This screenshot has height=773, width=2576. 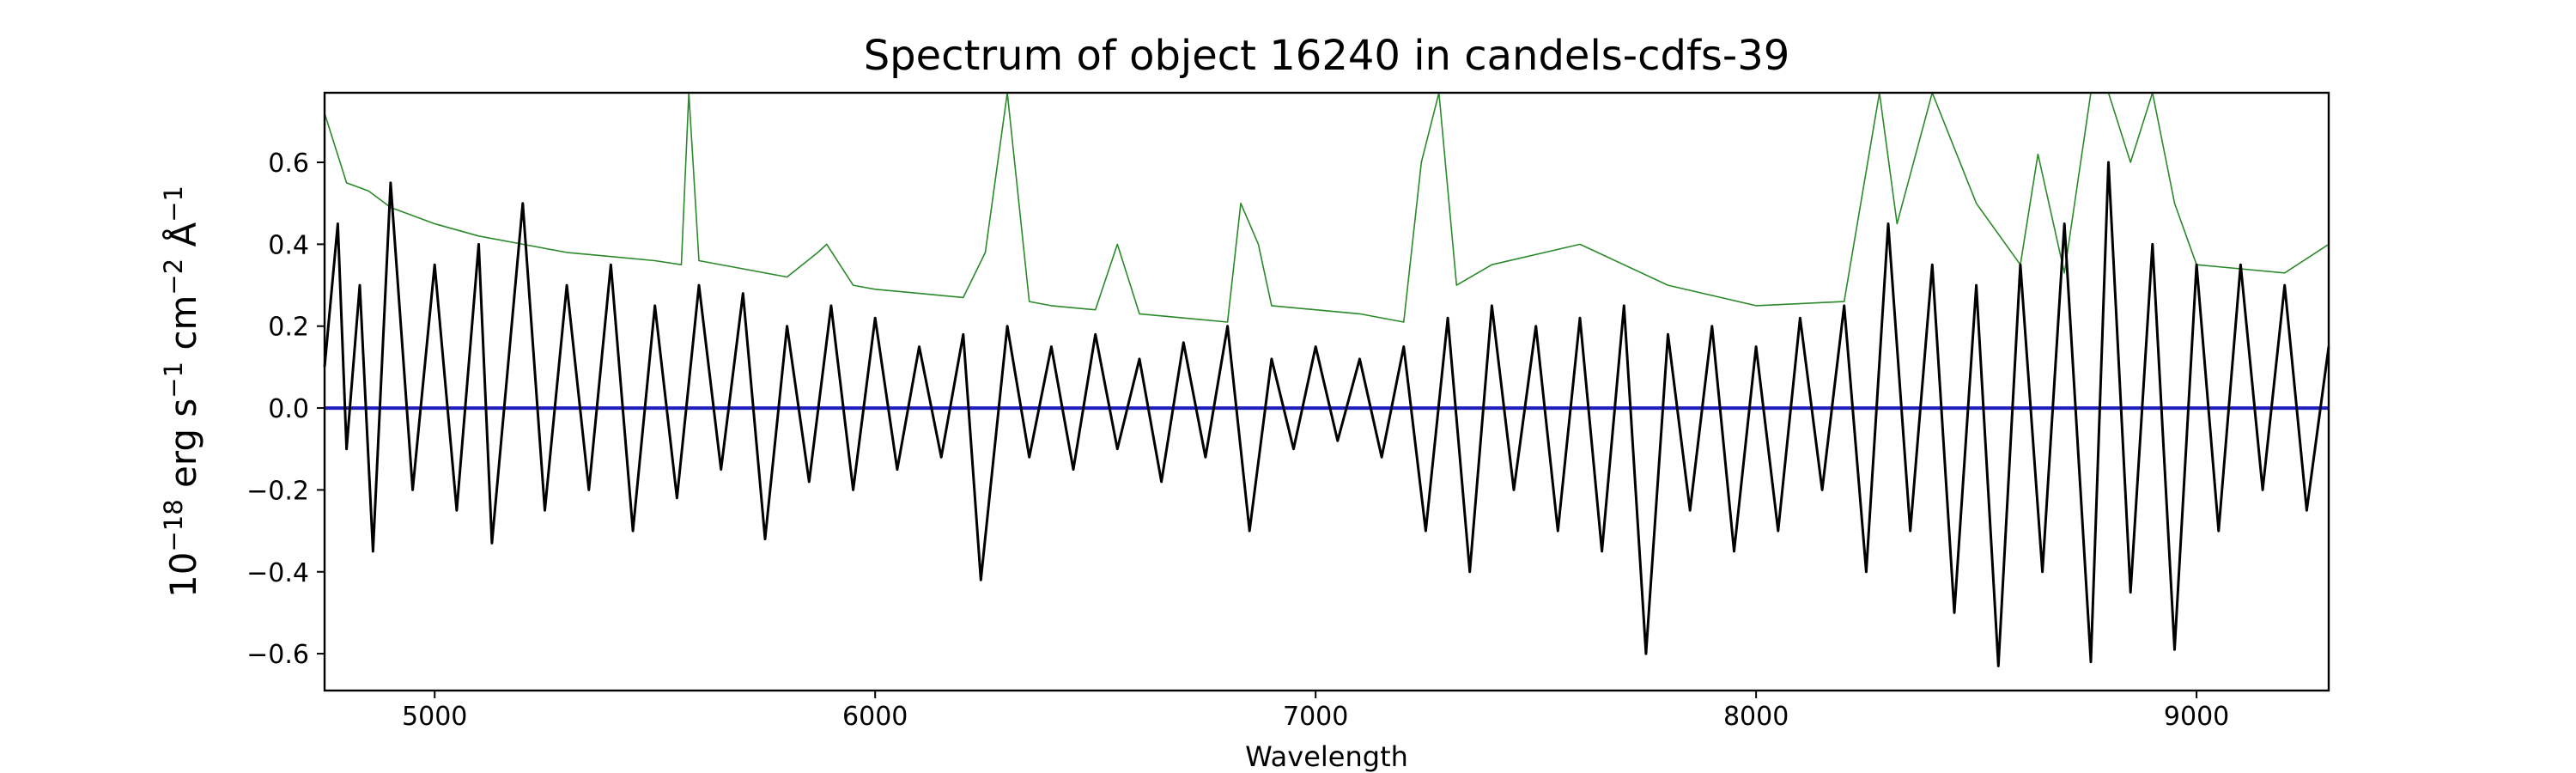 What do you see at coordinates (875, 717) in the screenshot?
I see `x-tick-label: 6000` at bounding box center [875, 717].